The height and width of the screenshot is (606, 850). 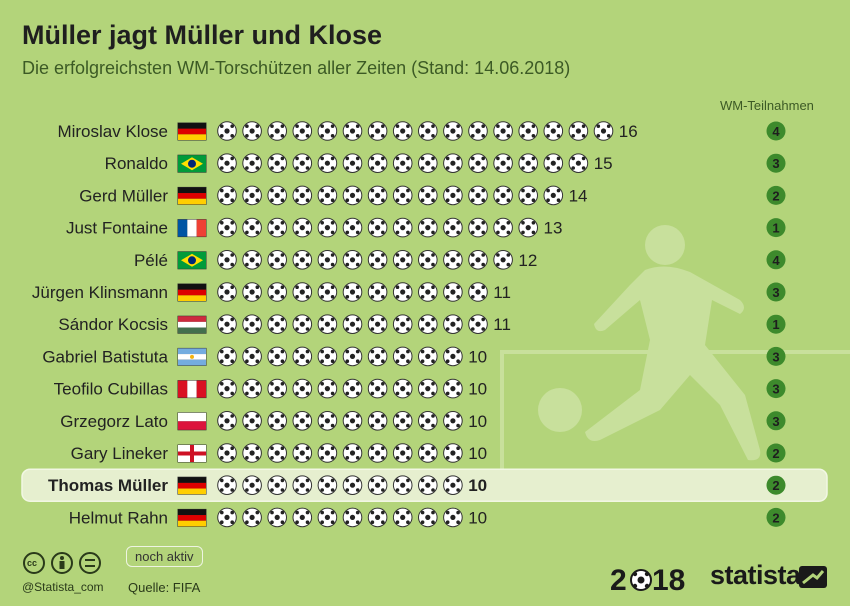 What do you see at coordinates (192, 356) in the screenshot?
I see `flag-argentina-icon` at bounding box center [192, 356].